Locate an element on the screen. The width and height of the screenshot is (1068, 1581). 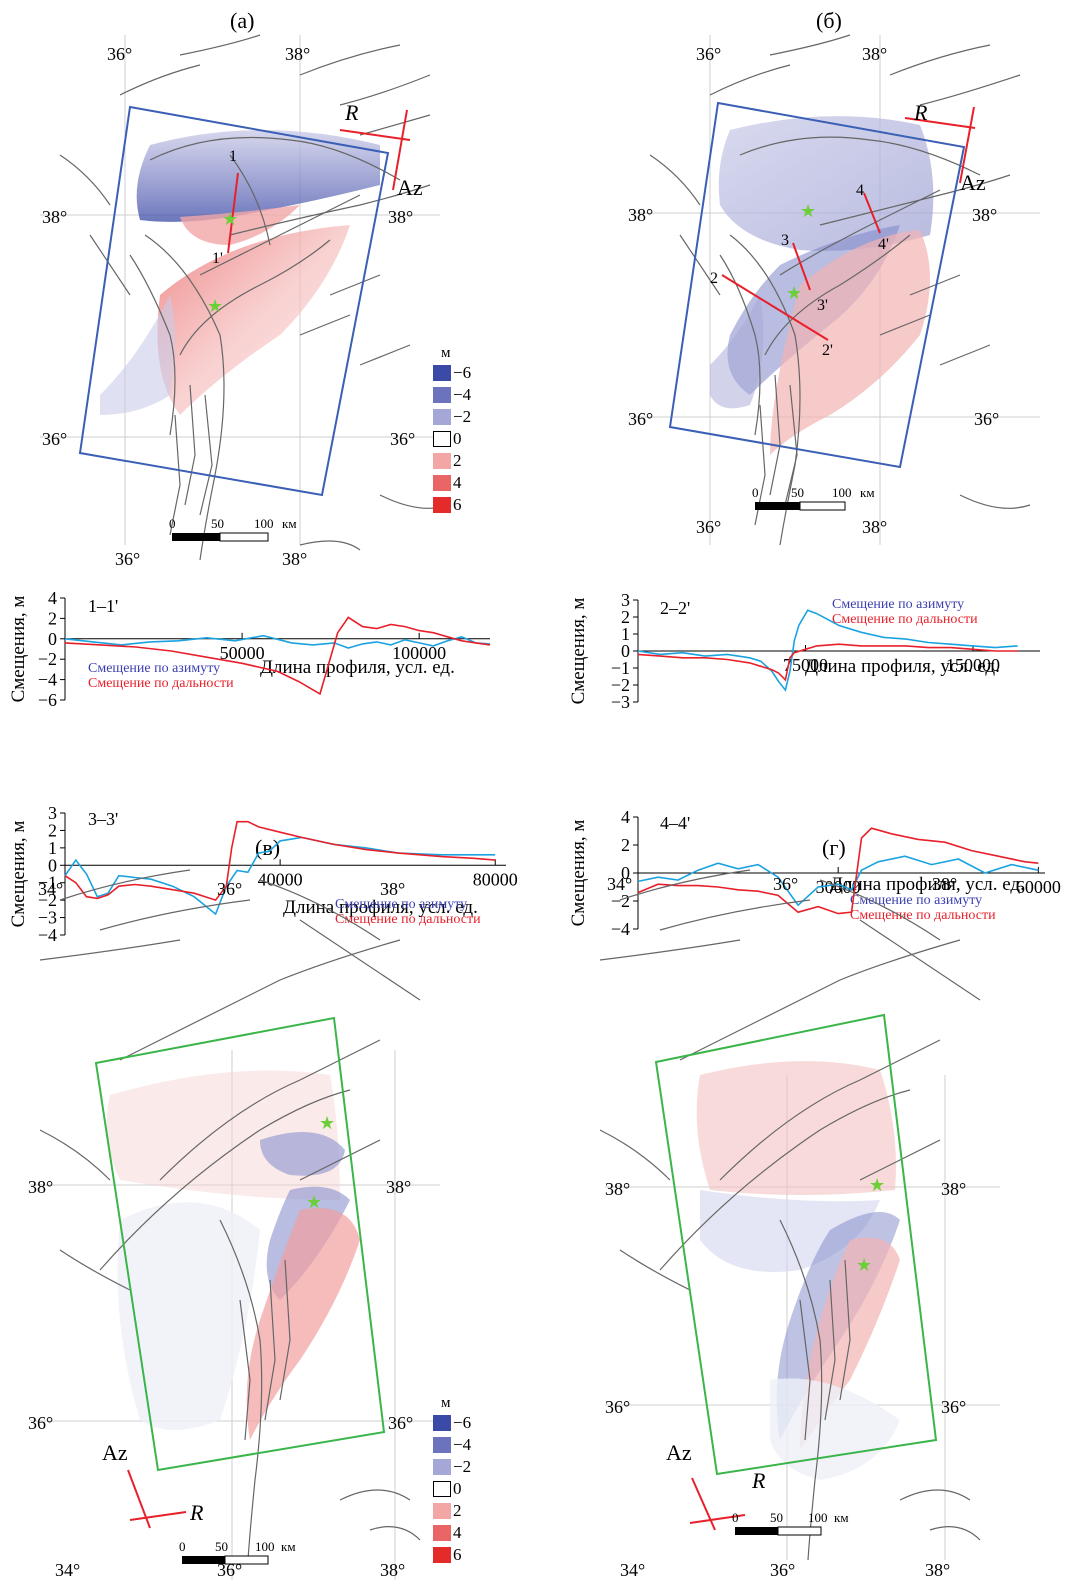
map-a-lat-label: 36° is located at coordinates (54, 439).